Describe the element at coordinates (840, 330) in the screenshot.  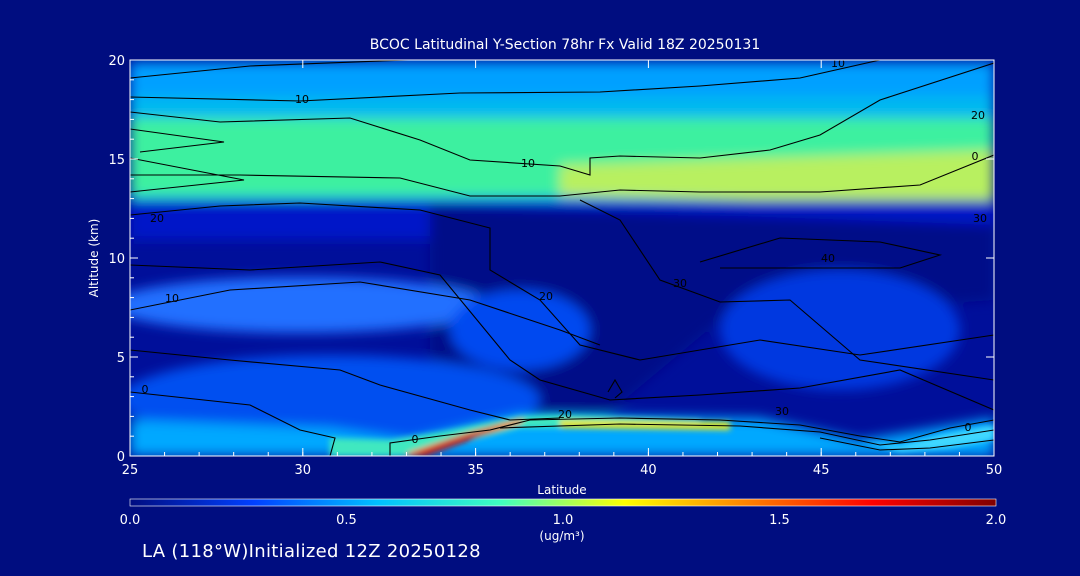
I see `mid-patch-right` at that location.